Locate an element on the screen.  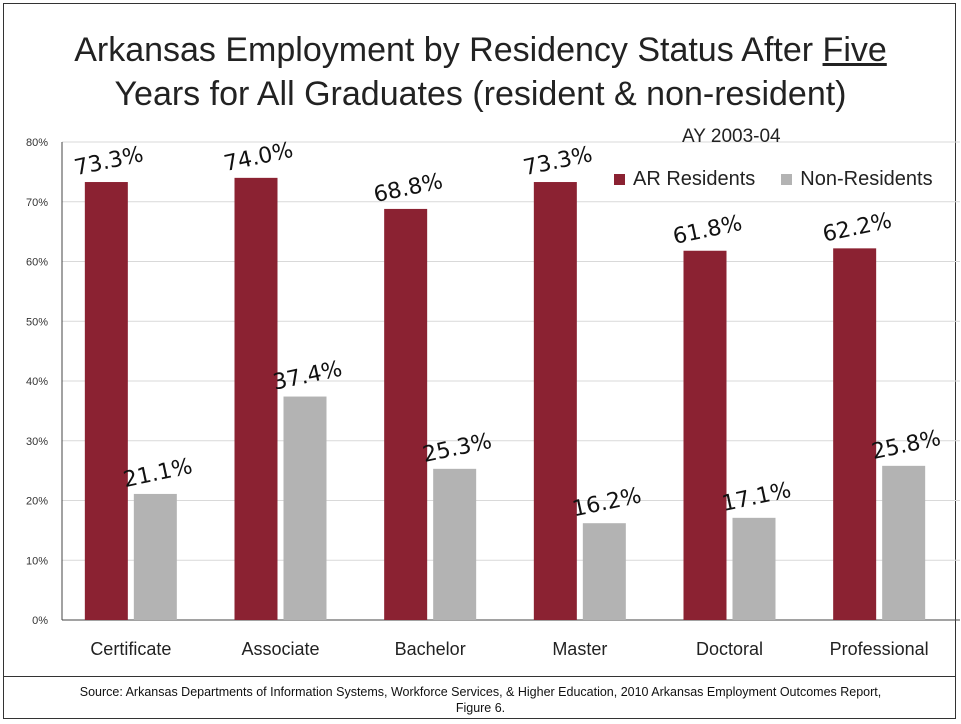
chart-title-emphasis: Five is located at coordinates (854, 50).